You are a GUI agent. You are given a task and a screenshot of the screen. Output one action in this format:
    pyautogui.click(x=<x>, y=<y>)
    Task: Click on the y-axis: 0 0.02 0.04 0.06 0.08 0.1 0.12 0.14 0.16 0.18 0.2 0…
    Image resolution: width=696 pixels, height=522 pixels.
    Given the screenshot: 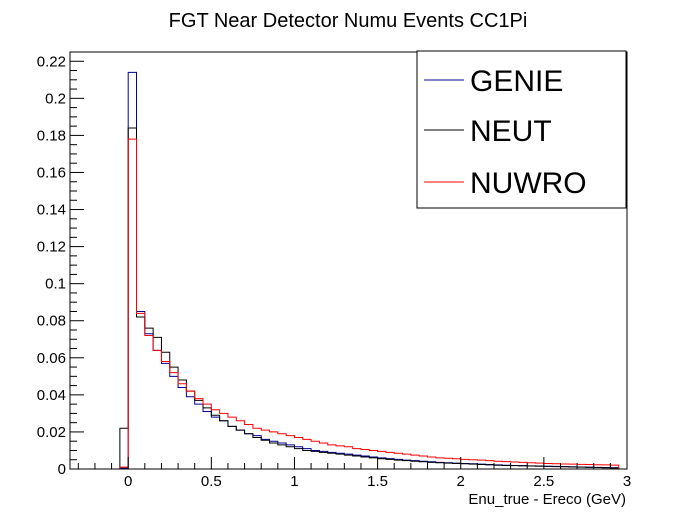 What is the action you would take?
    pyautogui.click(x=60, y=264)
    